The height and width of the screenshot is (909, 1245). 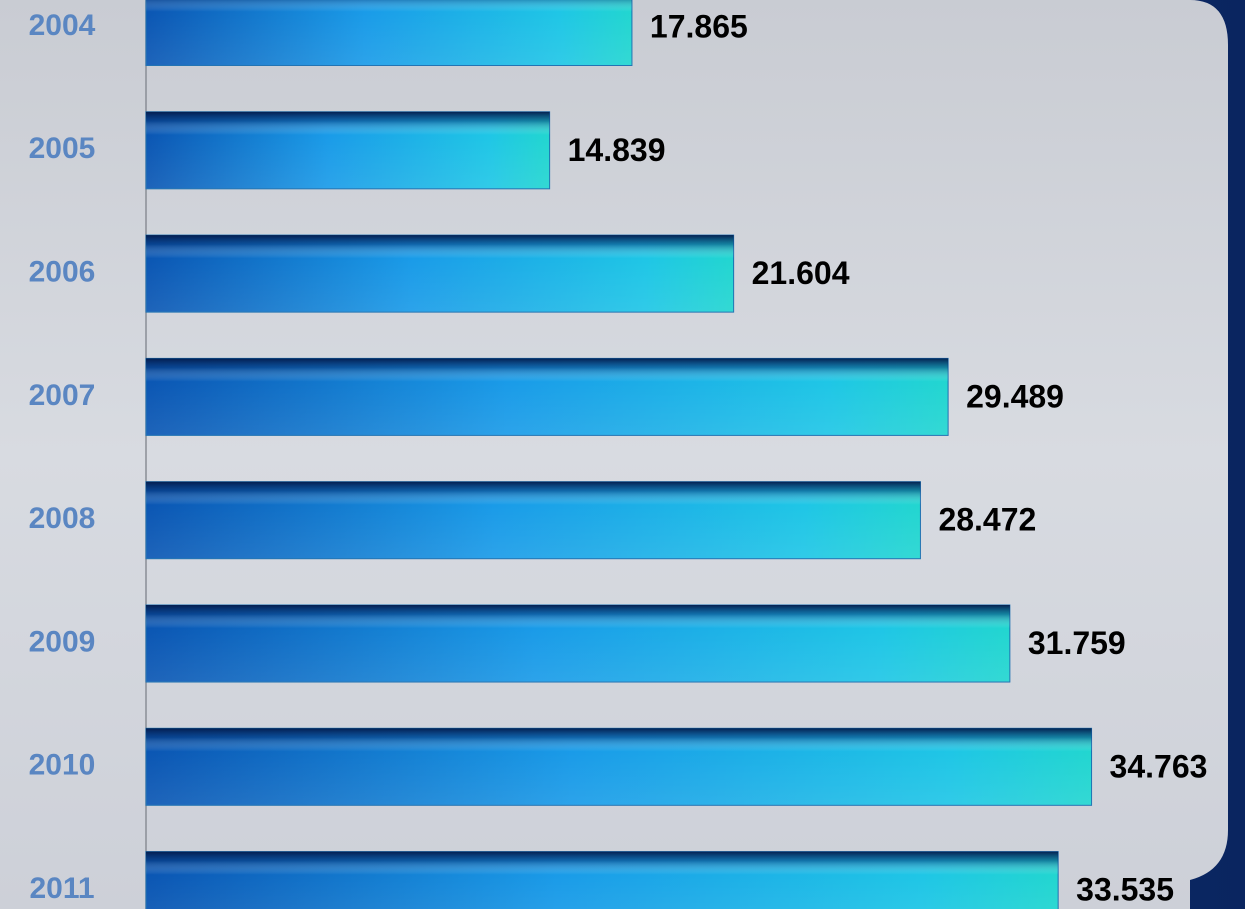 I want to click on y-tick-label: 2009, so click(x=62, y=641).